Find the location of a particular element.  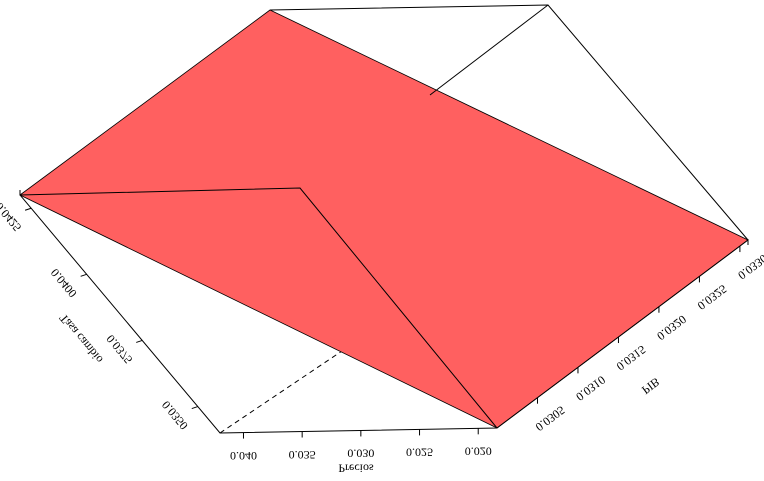

tick-label: 0.0305 is located at coordinates (550, 418).